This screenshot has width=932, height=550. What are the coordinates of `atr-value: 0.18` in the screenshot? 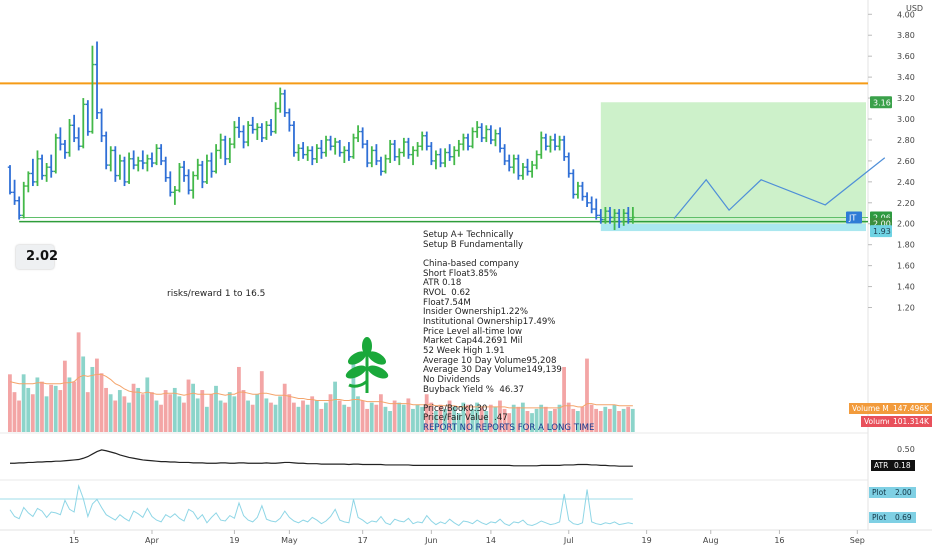 It's located at (902, 465).